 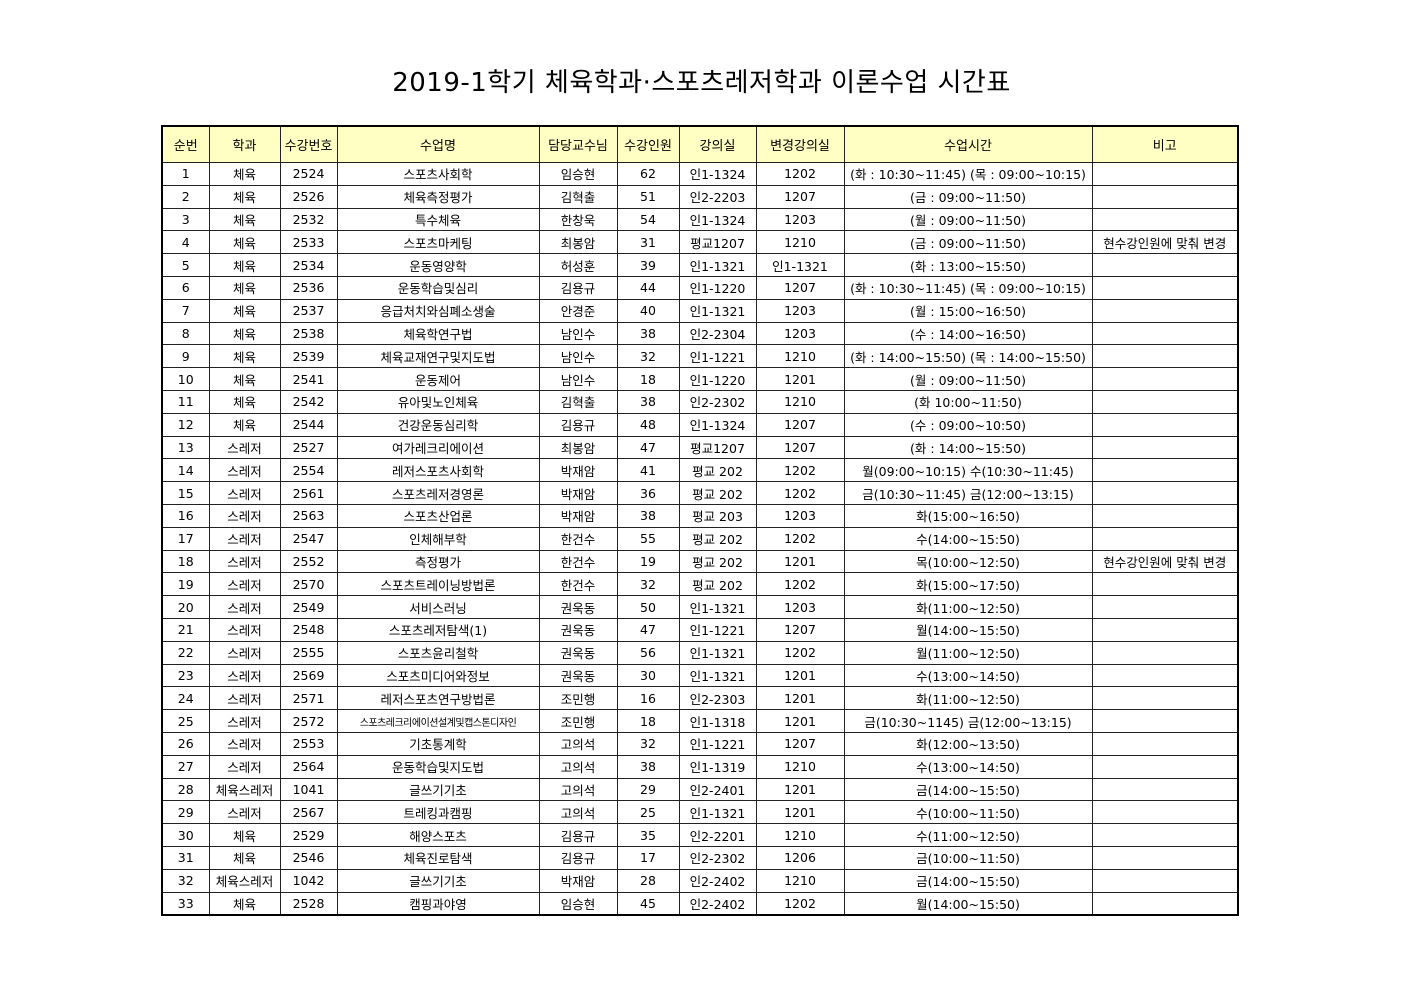 I want to click on cell-room: 인1-1321, so click(x=717, y=265).